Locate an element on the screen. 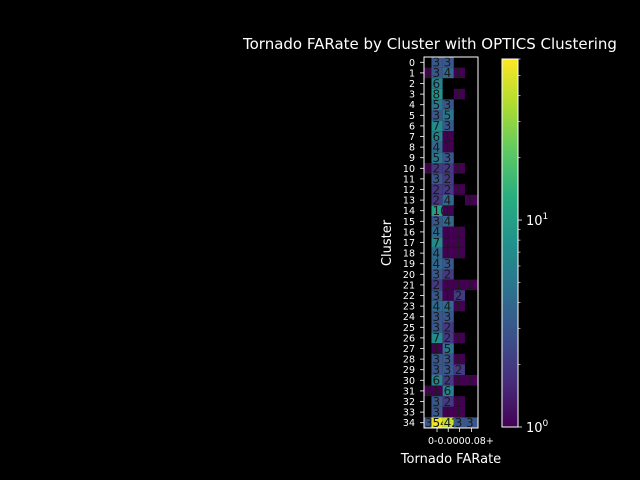  y-tick-label: 12 is located at coordinates (409, 190).